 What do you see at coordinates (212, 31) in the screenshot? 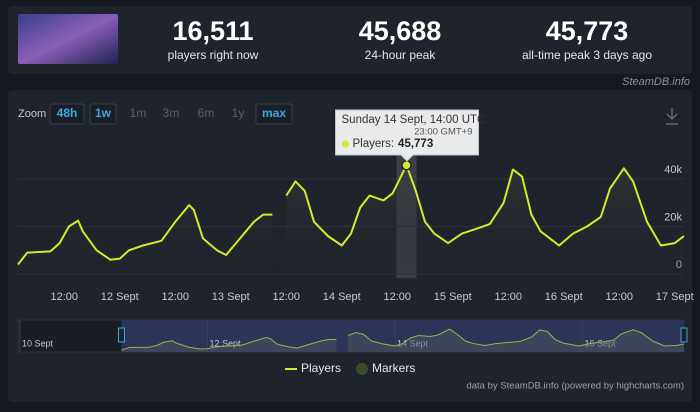
I see `stat-value: 16,511` at bounding box center [212, 31].